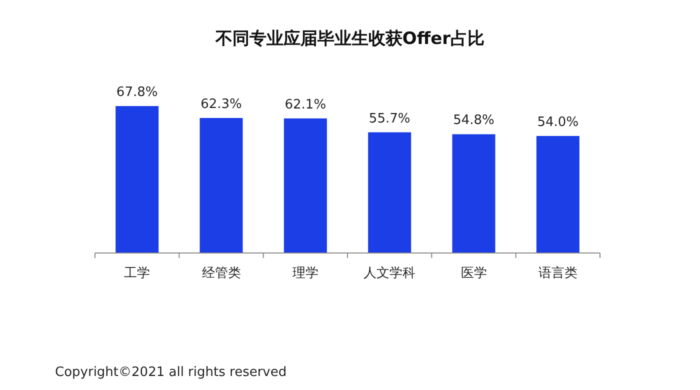 The width and height of the screenshot is (700, 390). I want to click on title: 不同专业应届毕业生收获Offer占比, so click(350, 39).